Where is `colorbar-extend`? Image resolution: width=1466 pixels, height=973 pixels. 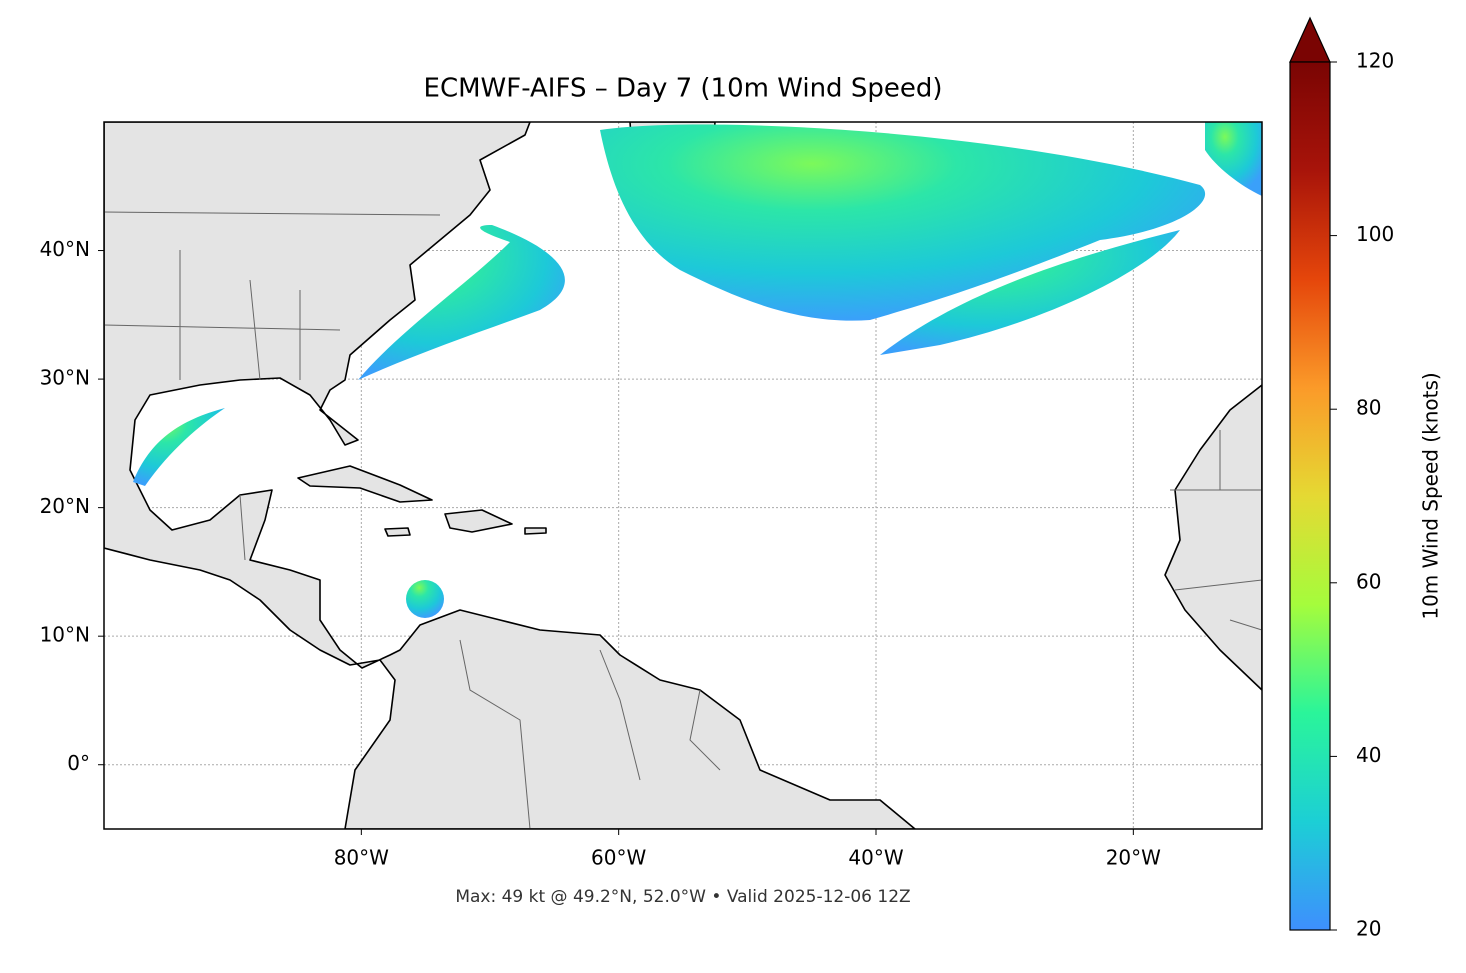
colorbar-extend is located at coordinates (1310, 39).